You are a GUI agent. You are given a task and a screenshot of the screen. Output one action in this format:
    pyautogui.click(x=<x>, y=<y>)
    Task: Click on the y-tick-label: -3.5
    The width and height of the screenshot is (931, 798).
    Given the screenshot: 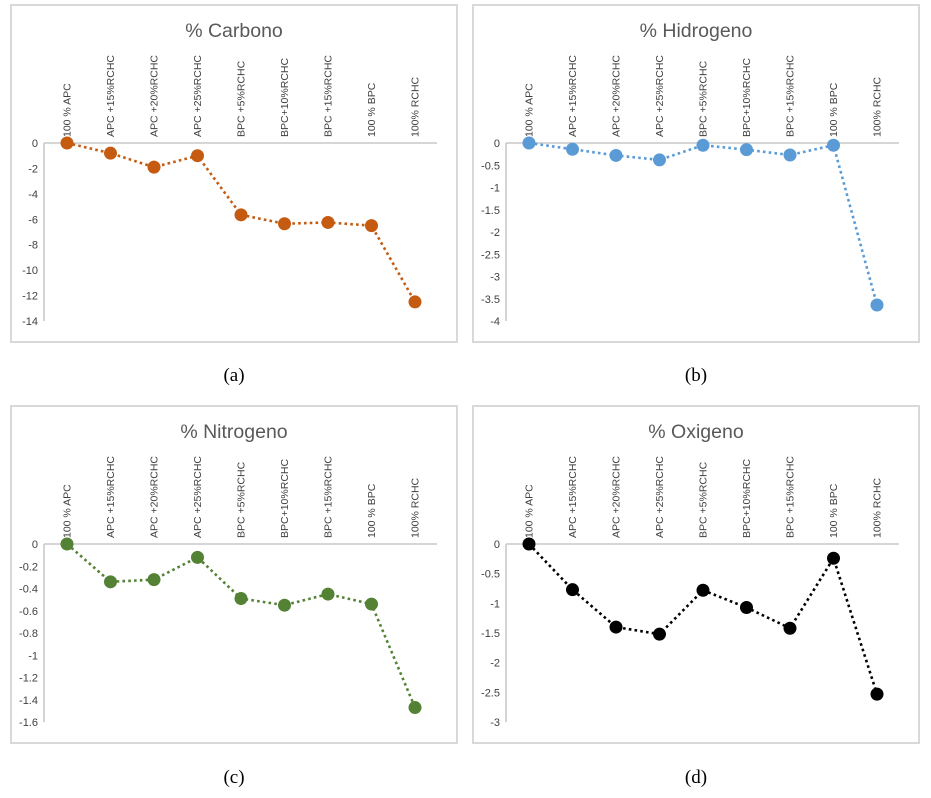 What is the action you would take?
    pyautogui.click(x=490, y=300)
    